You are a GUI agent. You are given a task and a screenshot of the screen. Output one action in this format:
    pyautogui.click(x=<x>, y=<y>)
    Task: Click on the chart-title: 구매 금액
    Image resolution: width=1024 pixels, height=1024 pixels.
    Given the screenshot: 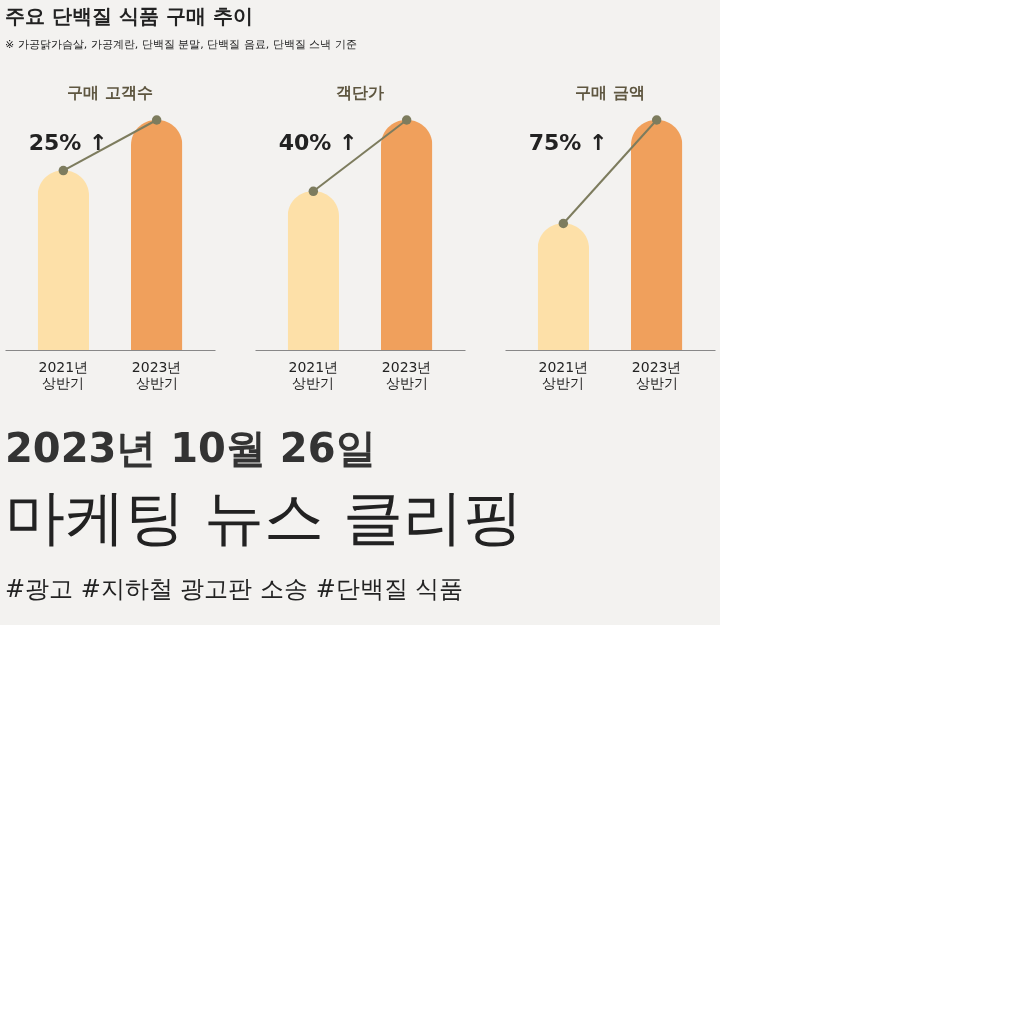 What is the action you would take?
    pyautogui.click(x=610, y=93)
    